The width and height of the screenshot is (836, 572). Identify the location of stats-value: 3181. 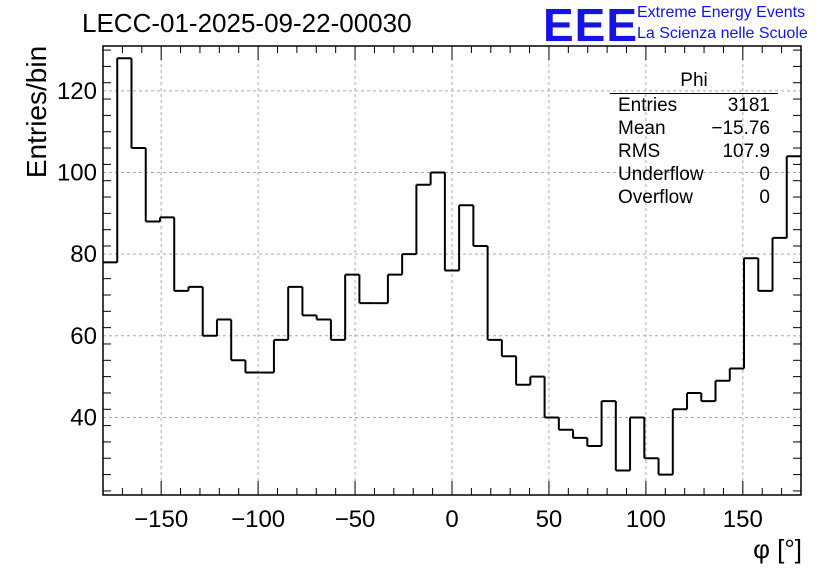
(748, 105).